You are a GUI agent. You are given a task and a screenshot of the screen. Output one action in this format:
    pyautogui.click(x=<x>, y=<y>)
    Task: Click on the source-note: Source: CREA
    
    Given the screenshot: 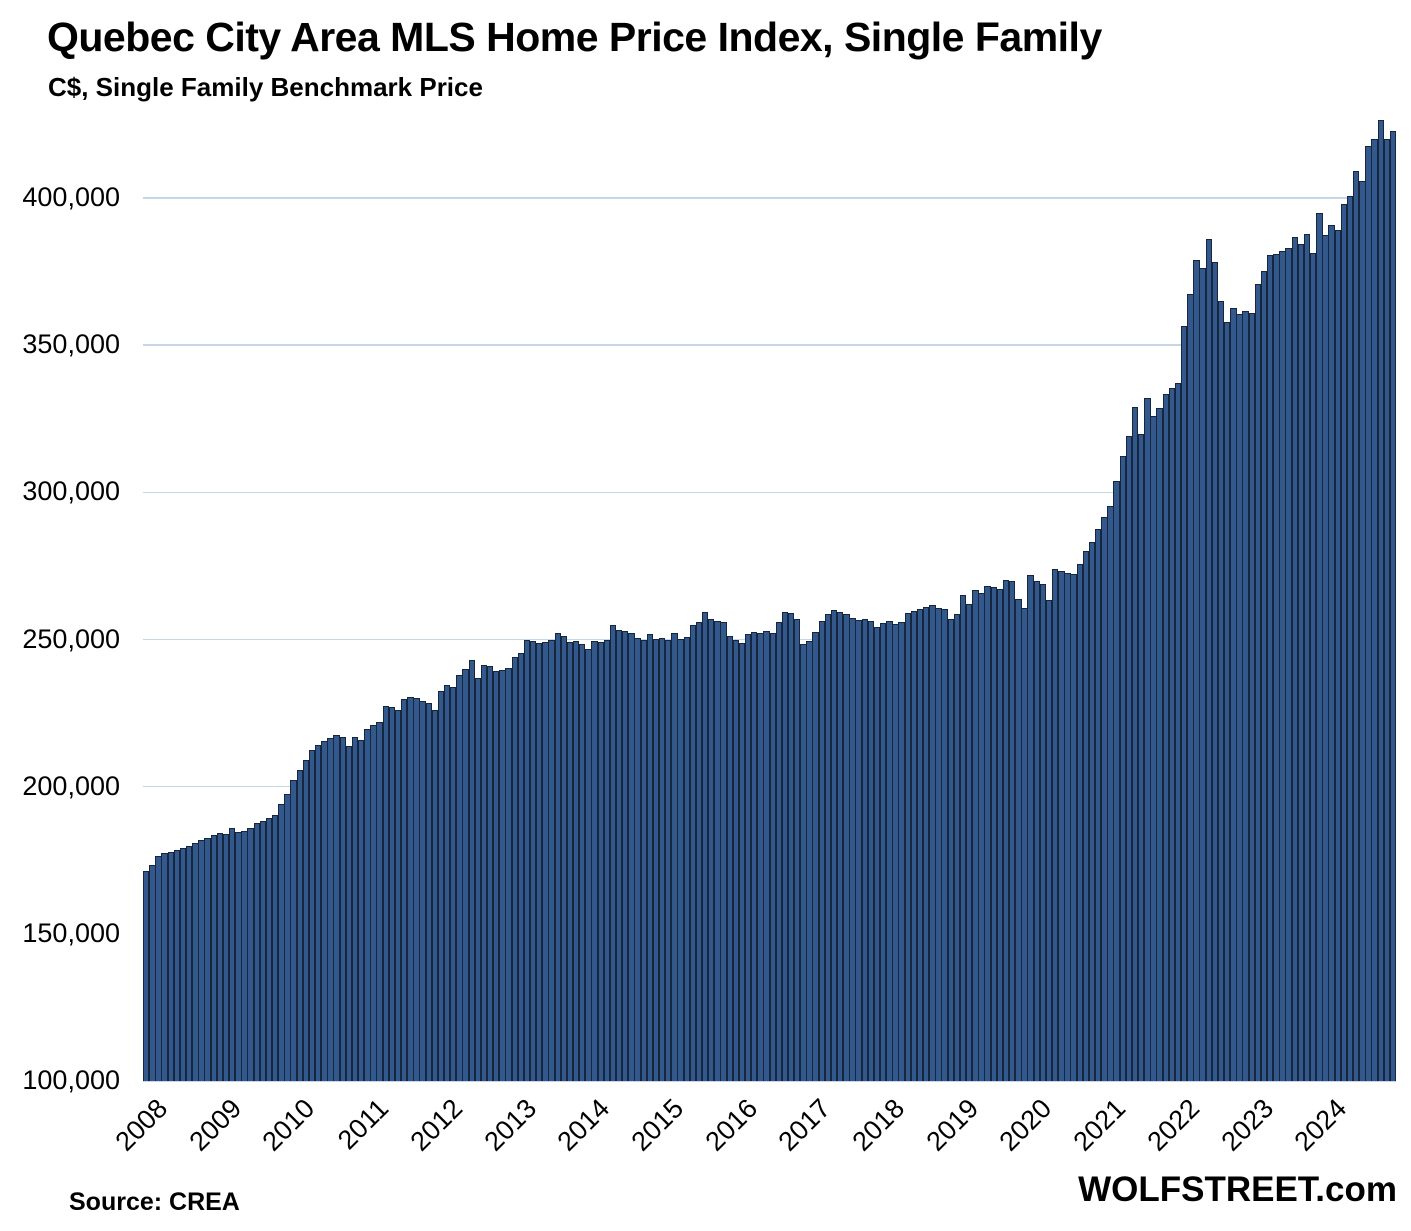 What is the action you would take?
    pyautogui.click(x=154, y=1202)
    